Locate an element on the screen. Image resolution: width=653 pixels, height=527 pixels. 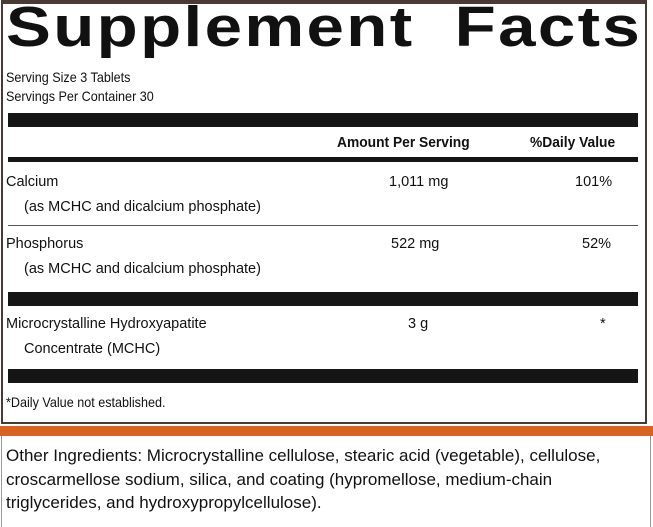
nutrient-dv: 101% is located at coordinates (594, 182).